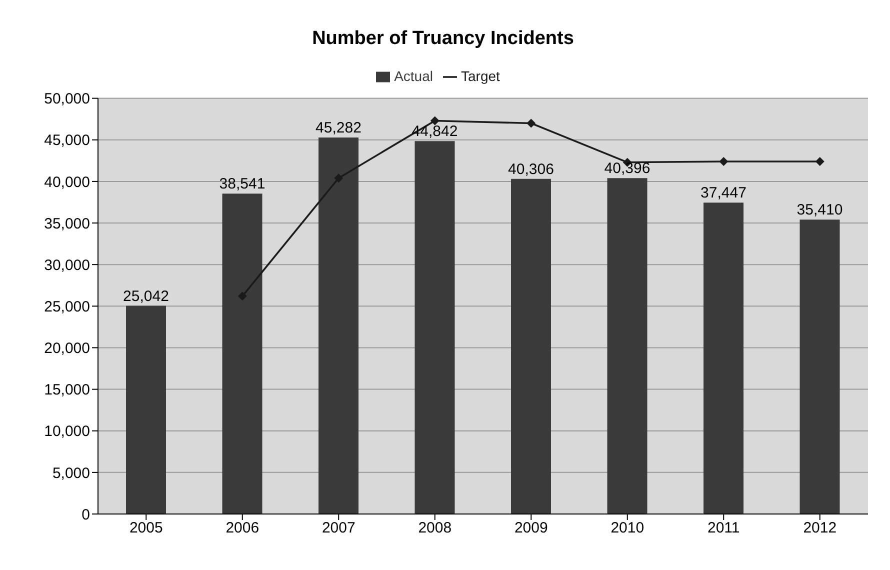 The height and width of the screenshot is (570, 890). I want to click on x-tick-label: 2009, so click(531, 528).